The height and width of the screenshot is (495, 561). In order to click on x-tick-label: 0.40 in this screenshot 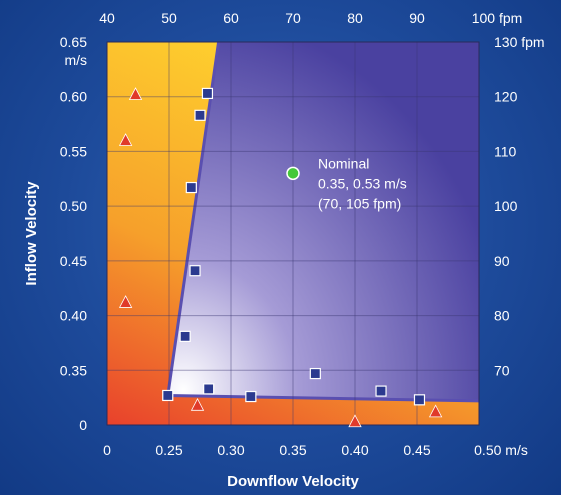, I will do `click(354, 450)`.